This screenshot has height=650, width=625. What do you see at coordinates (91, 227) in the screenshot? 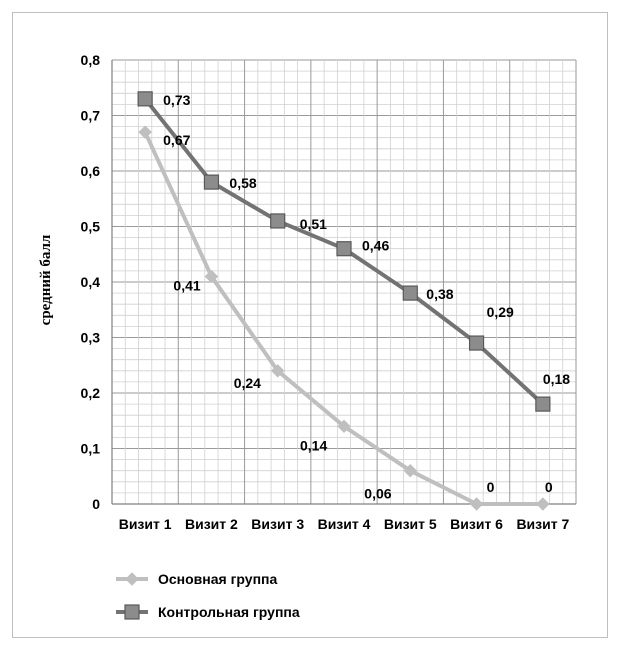
I see `y-tick-label: 0,5` at bounding box center [91, 227].